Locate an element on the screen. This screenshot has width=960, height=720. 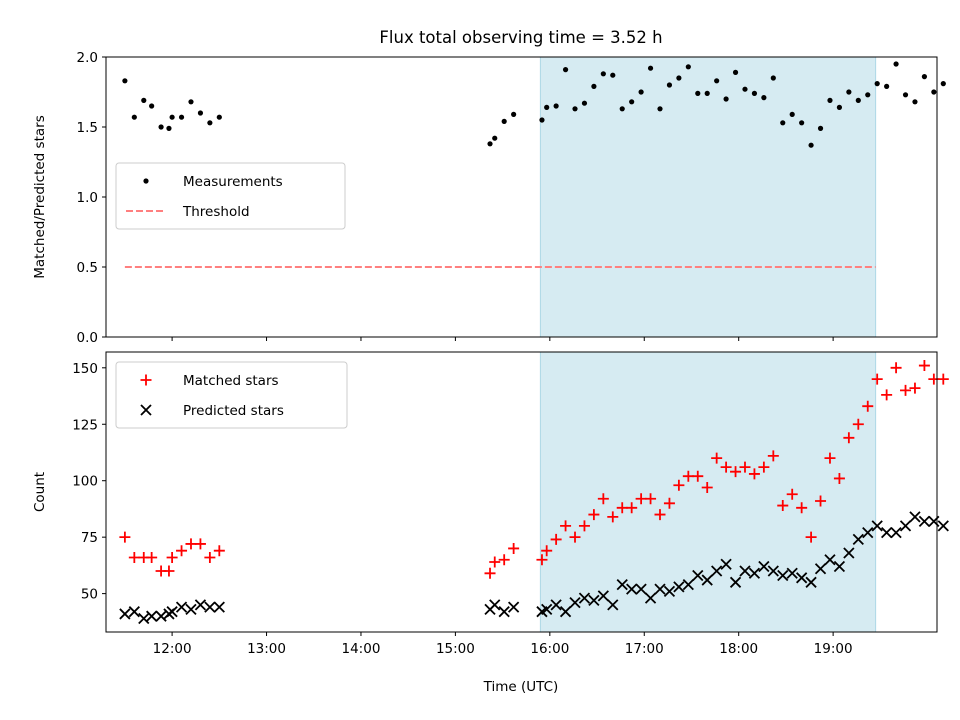
y-tick-label: 150 is located at coordinates (85, 369).